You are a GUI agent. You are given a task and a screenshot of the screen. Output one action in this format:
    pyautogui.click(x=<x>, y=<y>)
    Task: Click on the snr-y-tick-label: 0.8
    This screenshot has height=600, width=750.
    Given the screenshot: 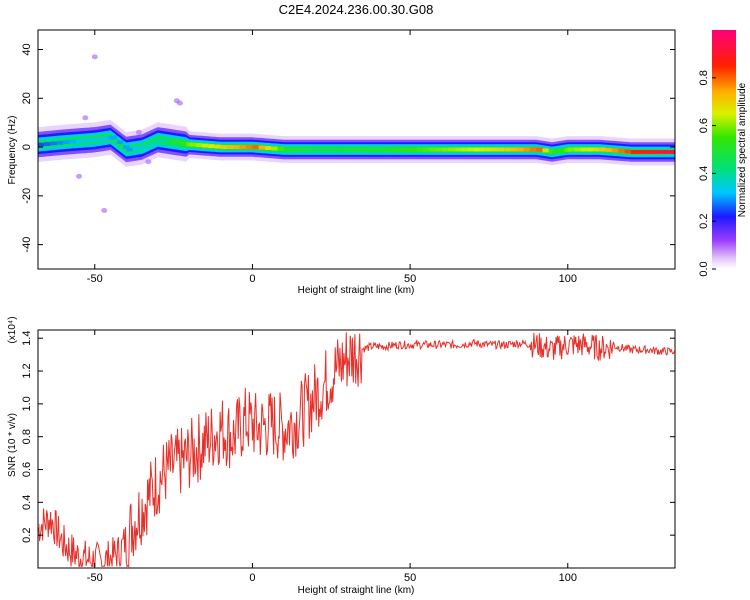 What is the action you would take?
    pyautogui.click(x=27, y=436)
    